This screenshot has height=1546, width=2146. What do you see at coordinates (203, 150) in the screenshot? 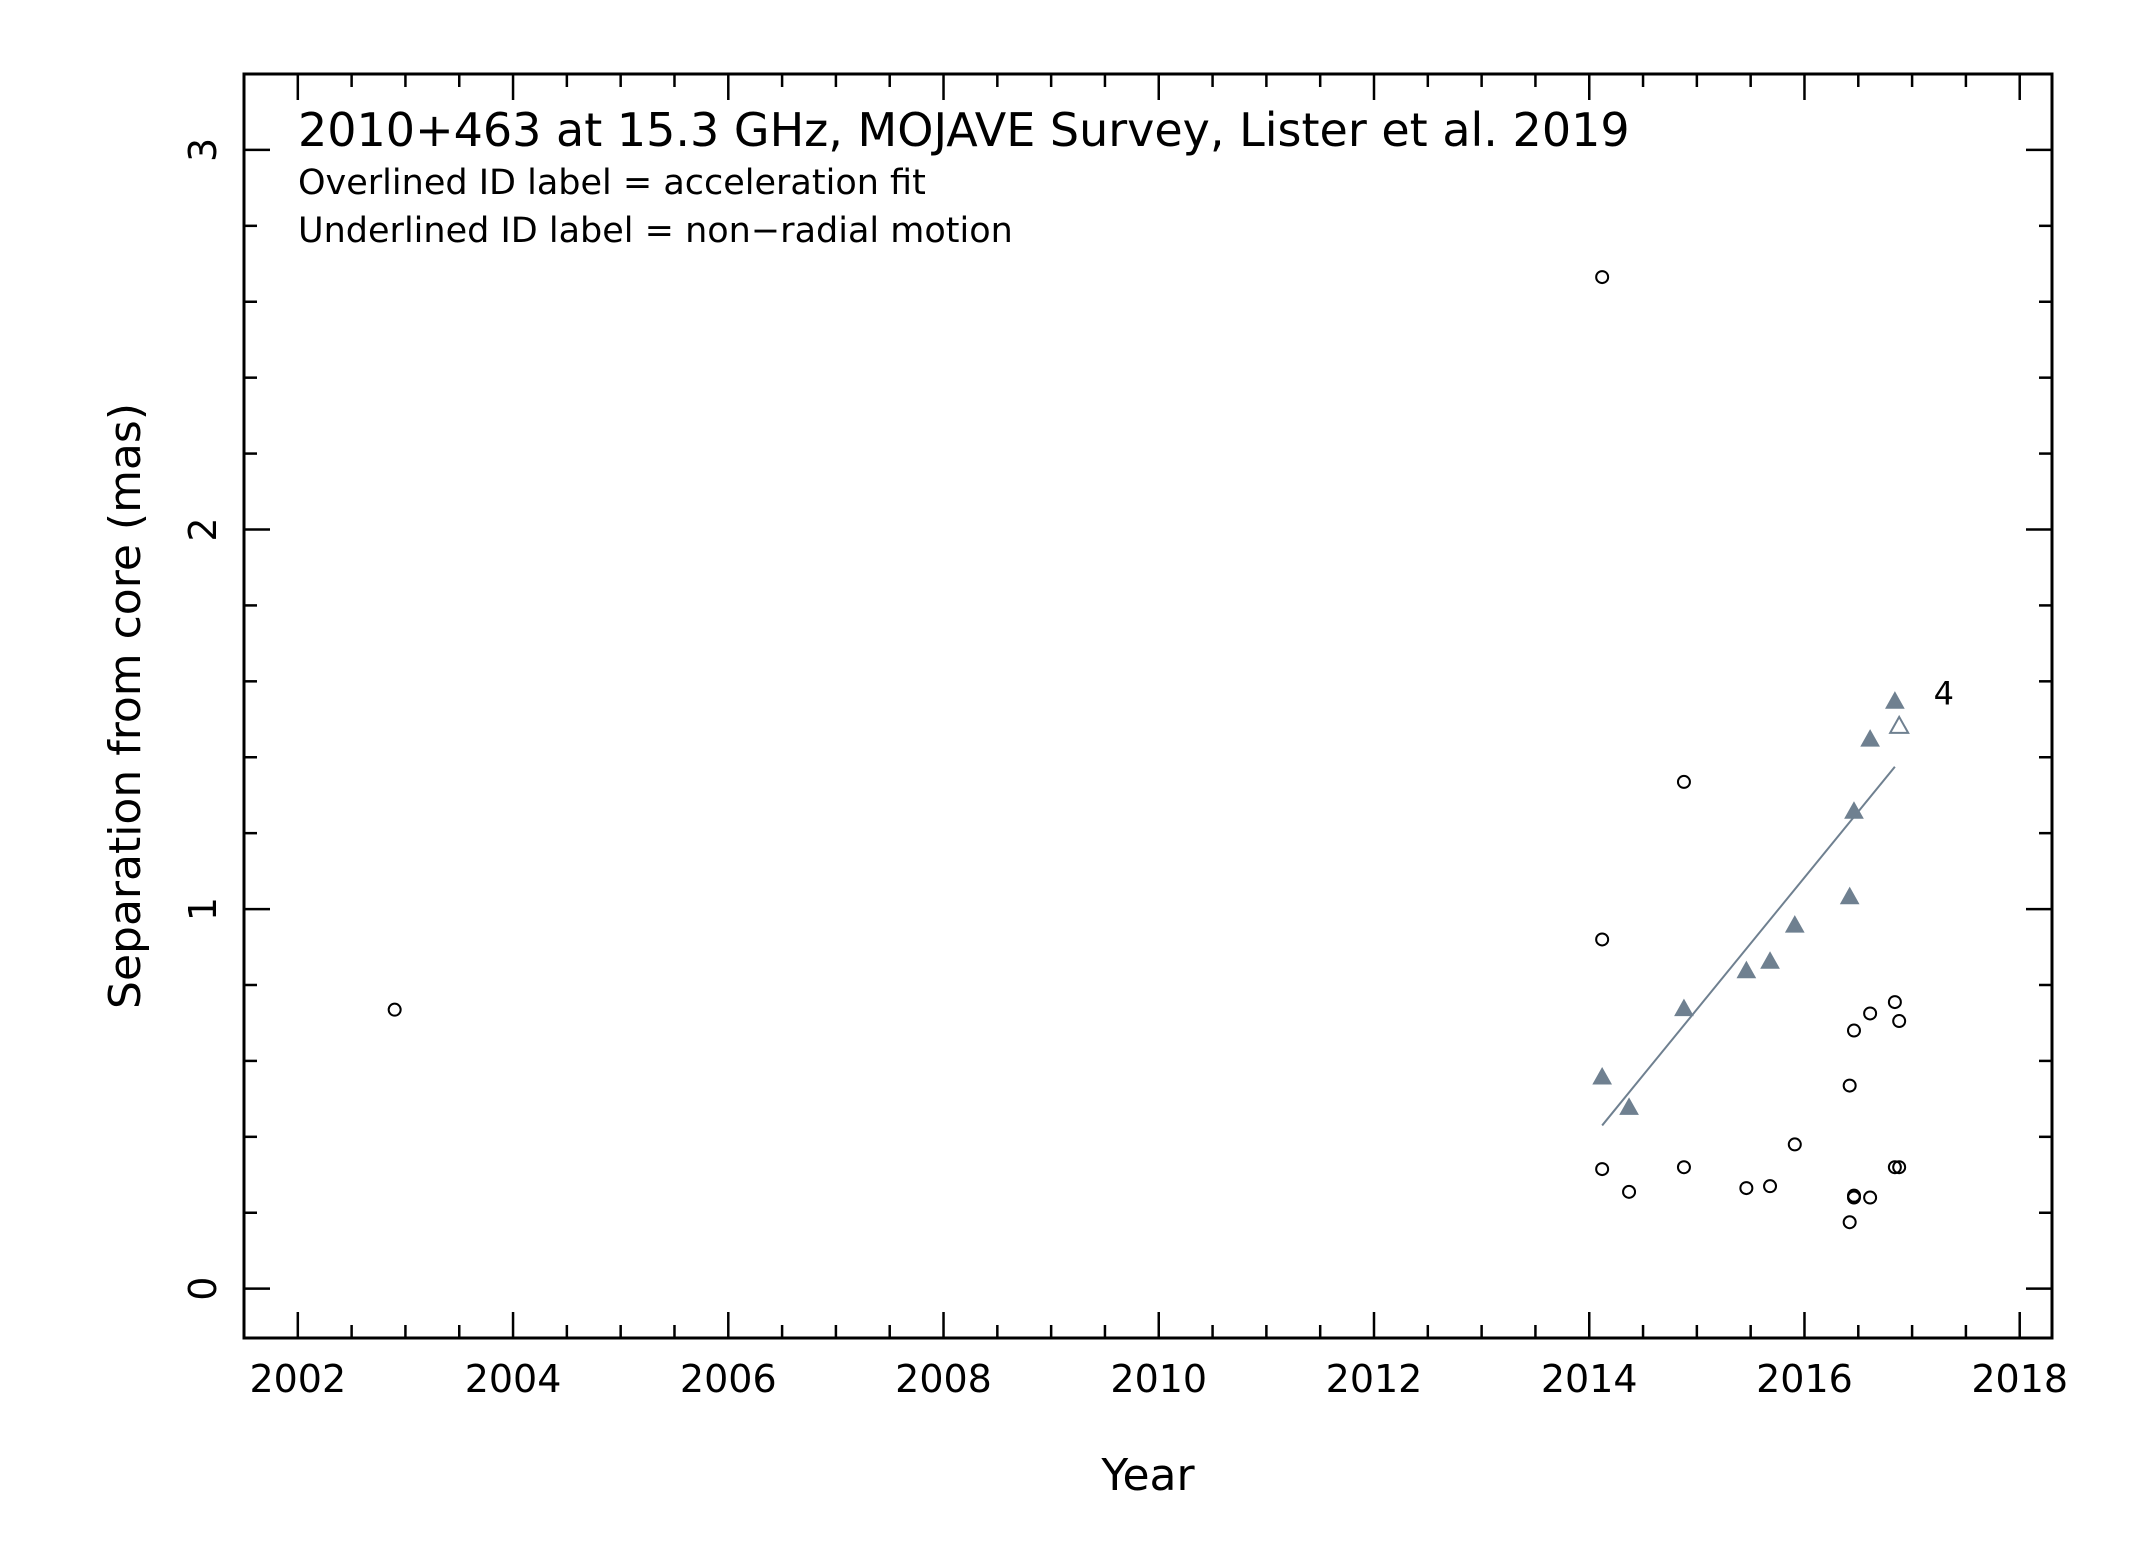
I see `y-tick-label: 3` at bounding box center [203, 150].